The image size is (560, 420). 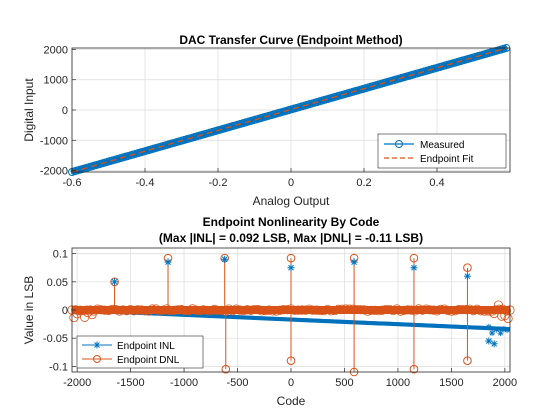 What do you see at coordinates (291, 383) in the screenshot?
I see `nonlinearity-x-tick-label: 0` at bounding box center [291, 383].